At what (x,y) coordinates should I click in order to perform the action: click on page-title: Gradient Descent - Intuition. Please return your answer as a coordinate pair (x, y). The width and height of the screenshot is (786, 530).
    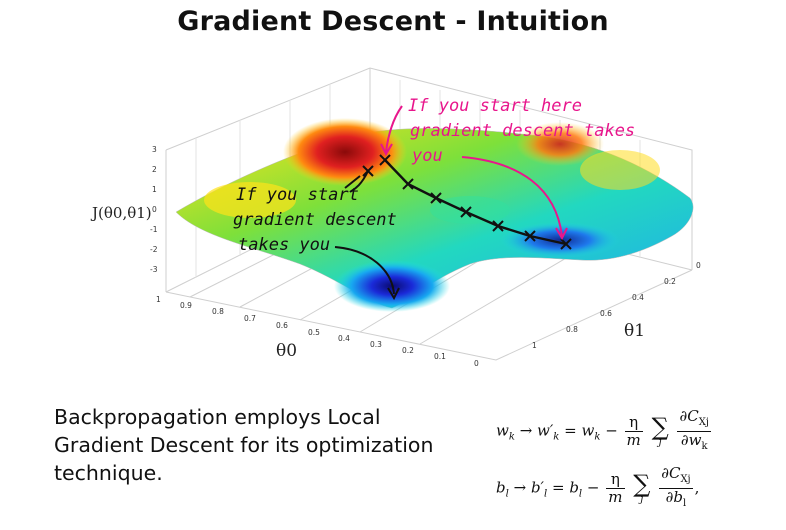
    Looking at the image, I should click on (393, 21).